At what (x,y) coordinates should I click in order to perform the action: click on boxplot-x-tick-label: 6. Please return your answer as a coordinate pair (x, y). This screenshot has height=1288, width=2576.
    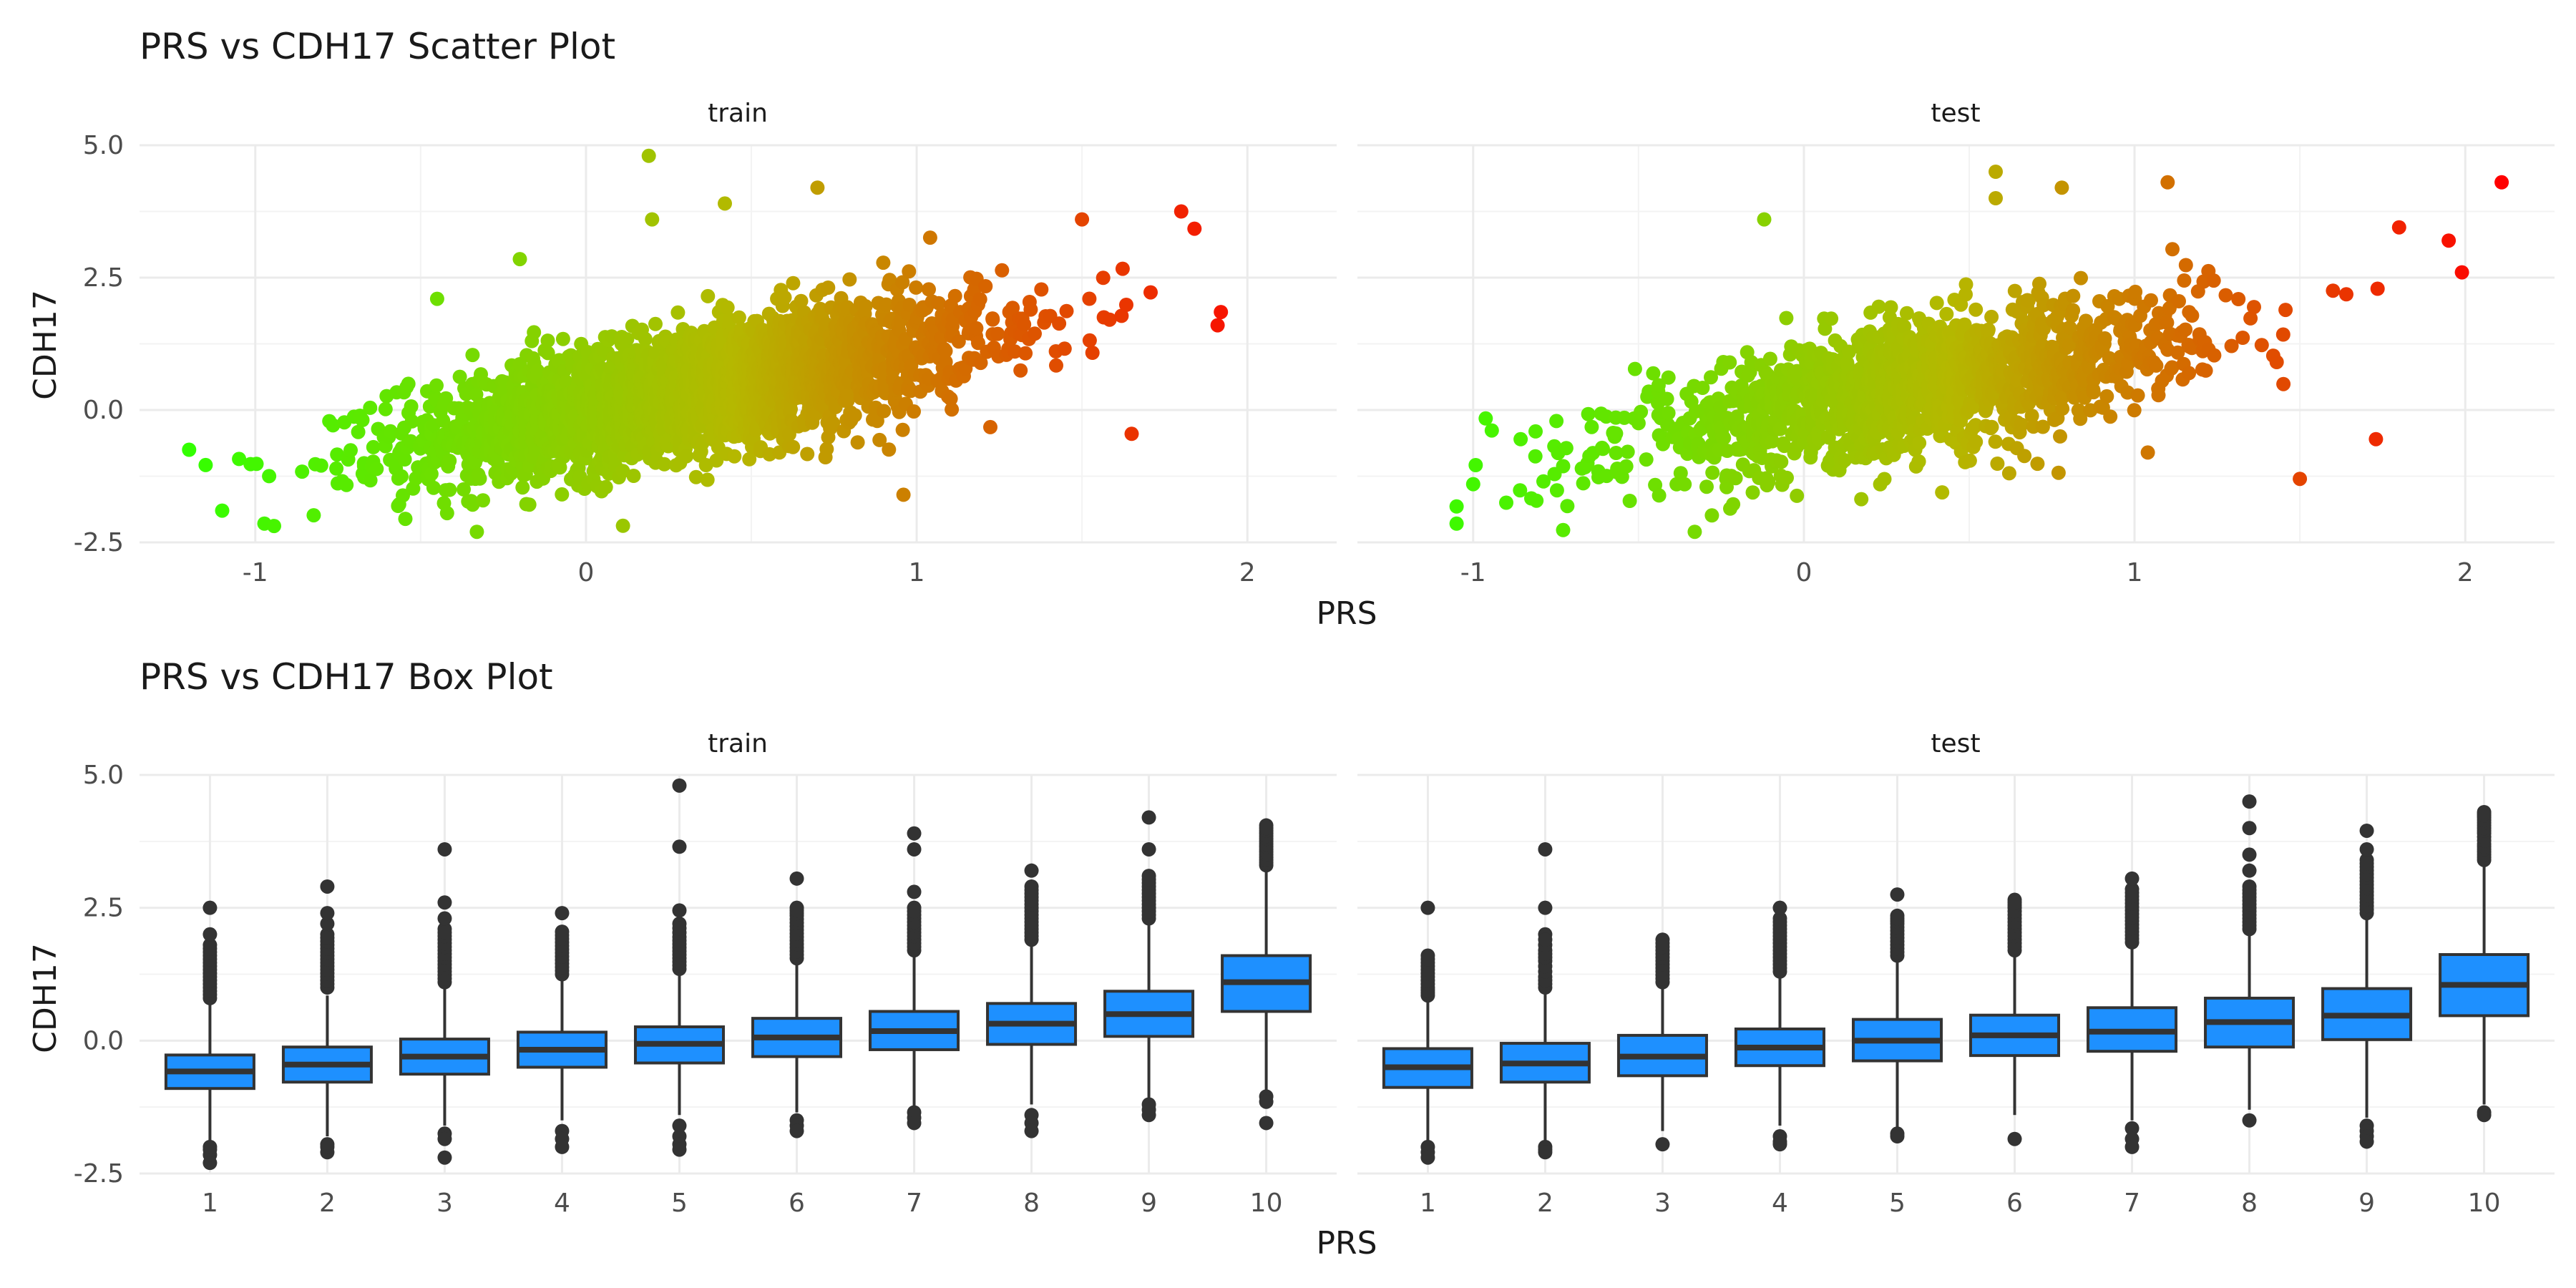
    Looking at the image, I should click on (797, 1203).